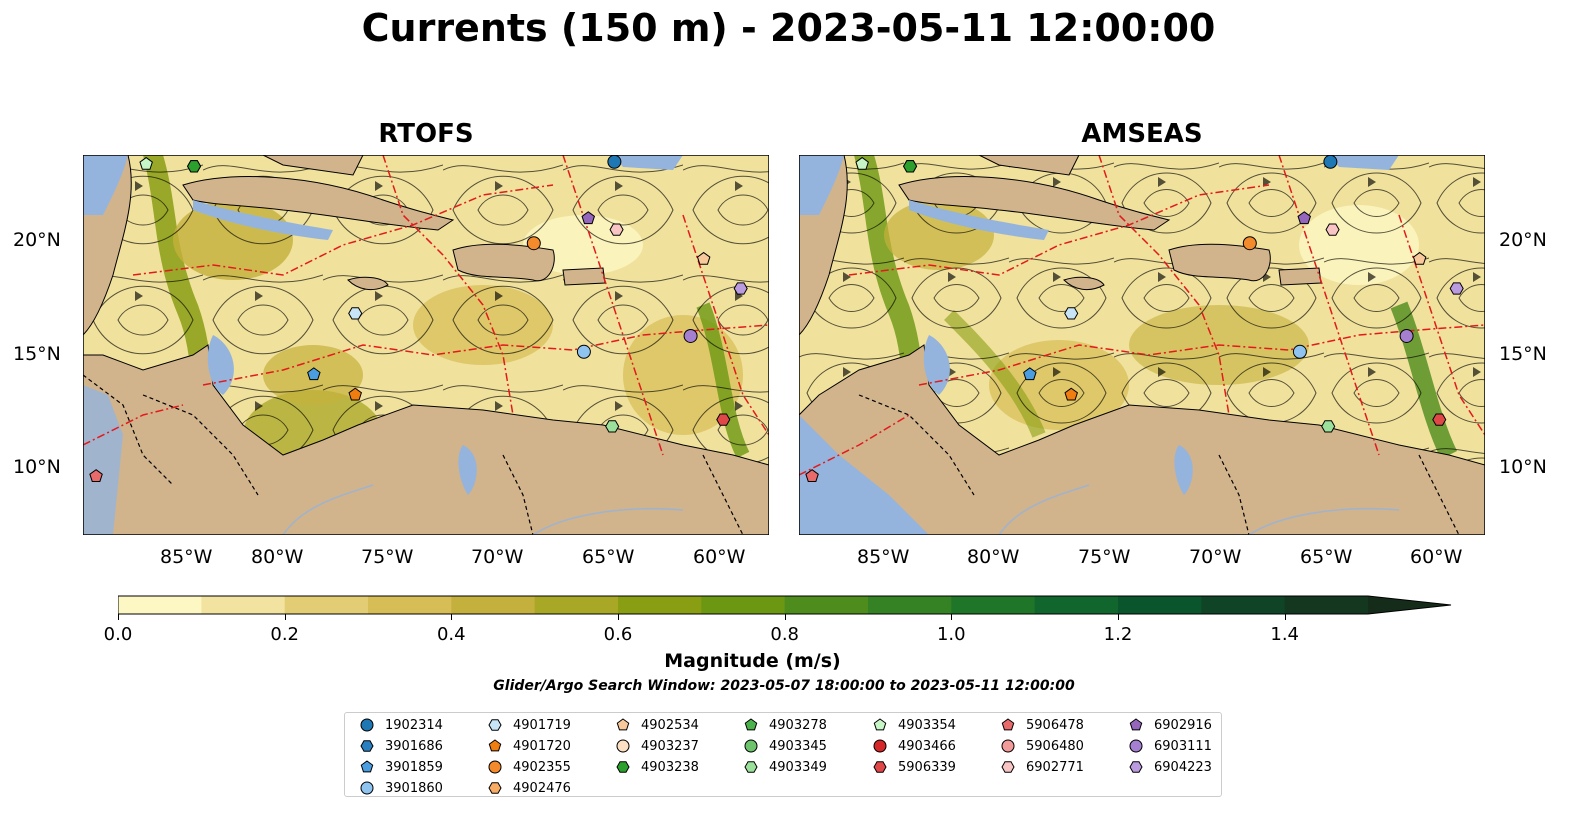  What do you see at coordinates (798, 746) in the screenshot?
I see `legend-label: 4903345` at bounding box center [798, 746].